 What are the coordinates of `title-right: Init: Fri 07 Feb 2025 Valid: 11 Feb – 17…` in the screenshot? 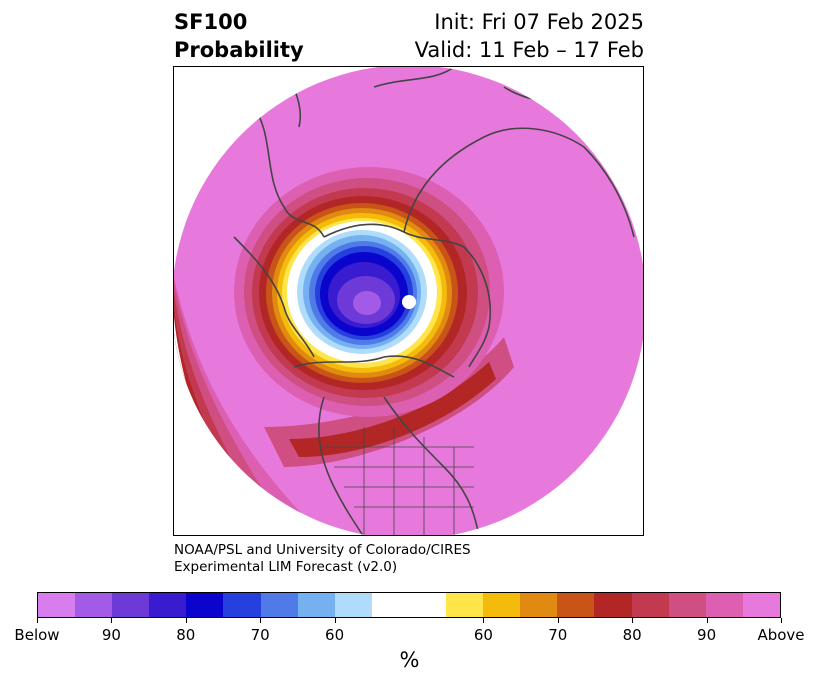 It's located at (529, 36).